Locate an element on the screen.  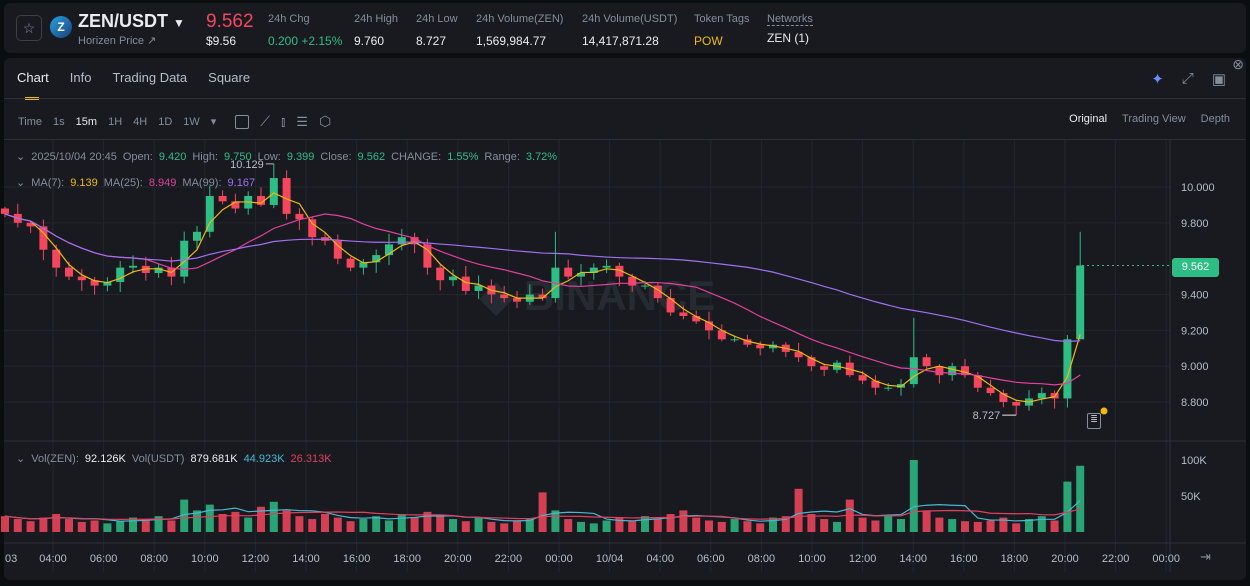
volume-ma1-line is located at coordinates (542, 511).